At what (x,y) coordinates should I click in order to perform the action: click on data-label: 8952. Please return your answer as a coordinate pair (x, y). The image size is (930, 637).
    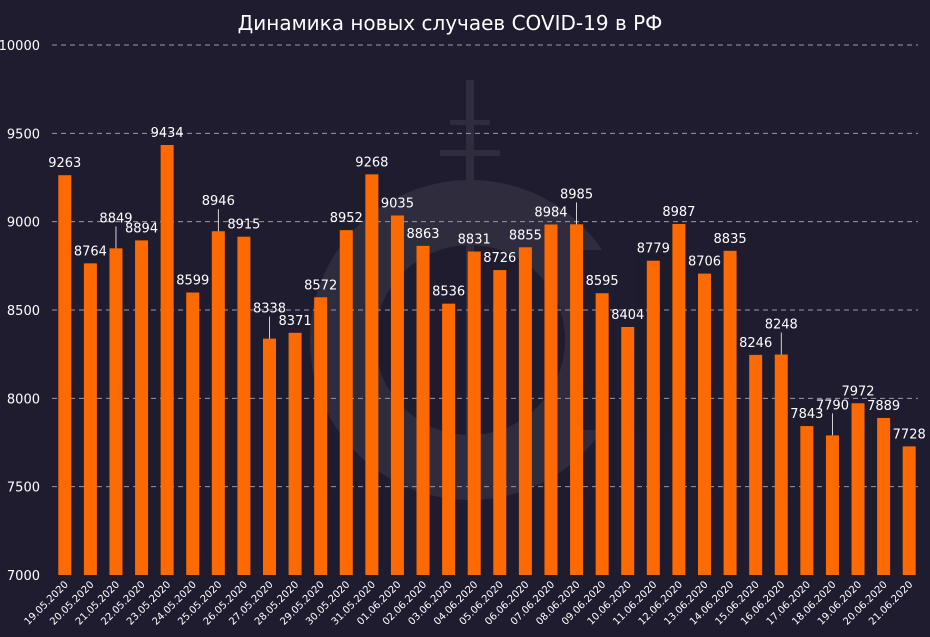
    Looking at the image, I should click on (346, 218).